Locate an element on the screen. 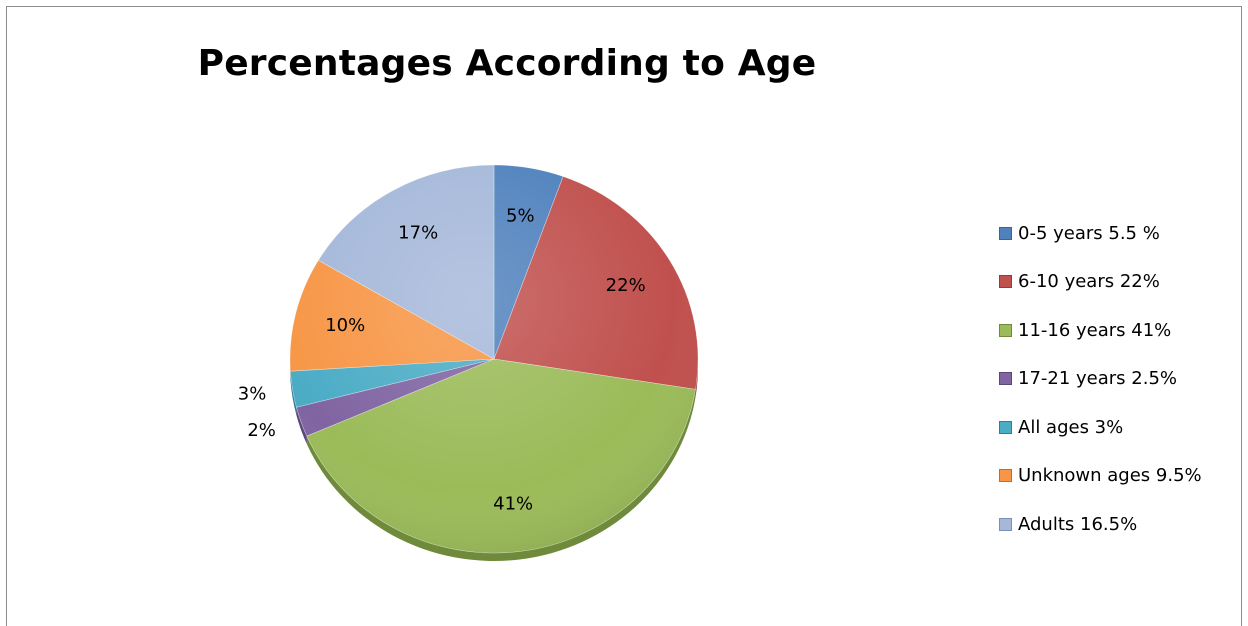 This screenshot has height=626, width=1248. legend-swatch-11-16-years is located at coordinates (1005, 330).